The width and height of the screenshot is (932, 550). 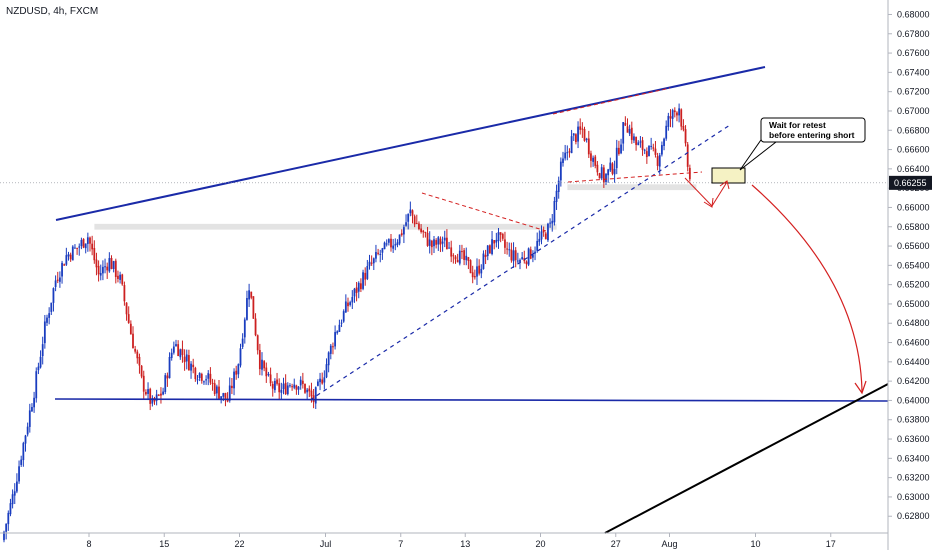 I want to click on y-tick-label: 0.66400, so click(x=913, y=169).